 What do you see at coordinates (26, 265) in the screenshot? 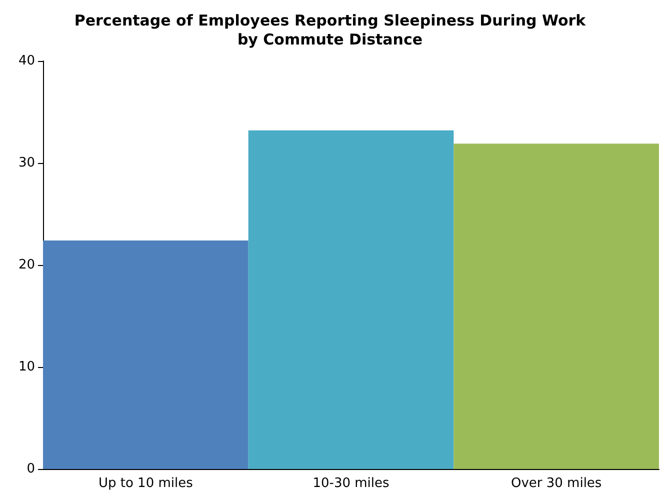
I see `y-tick-label: 20` at bounding box center [26, 265].